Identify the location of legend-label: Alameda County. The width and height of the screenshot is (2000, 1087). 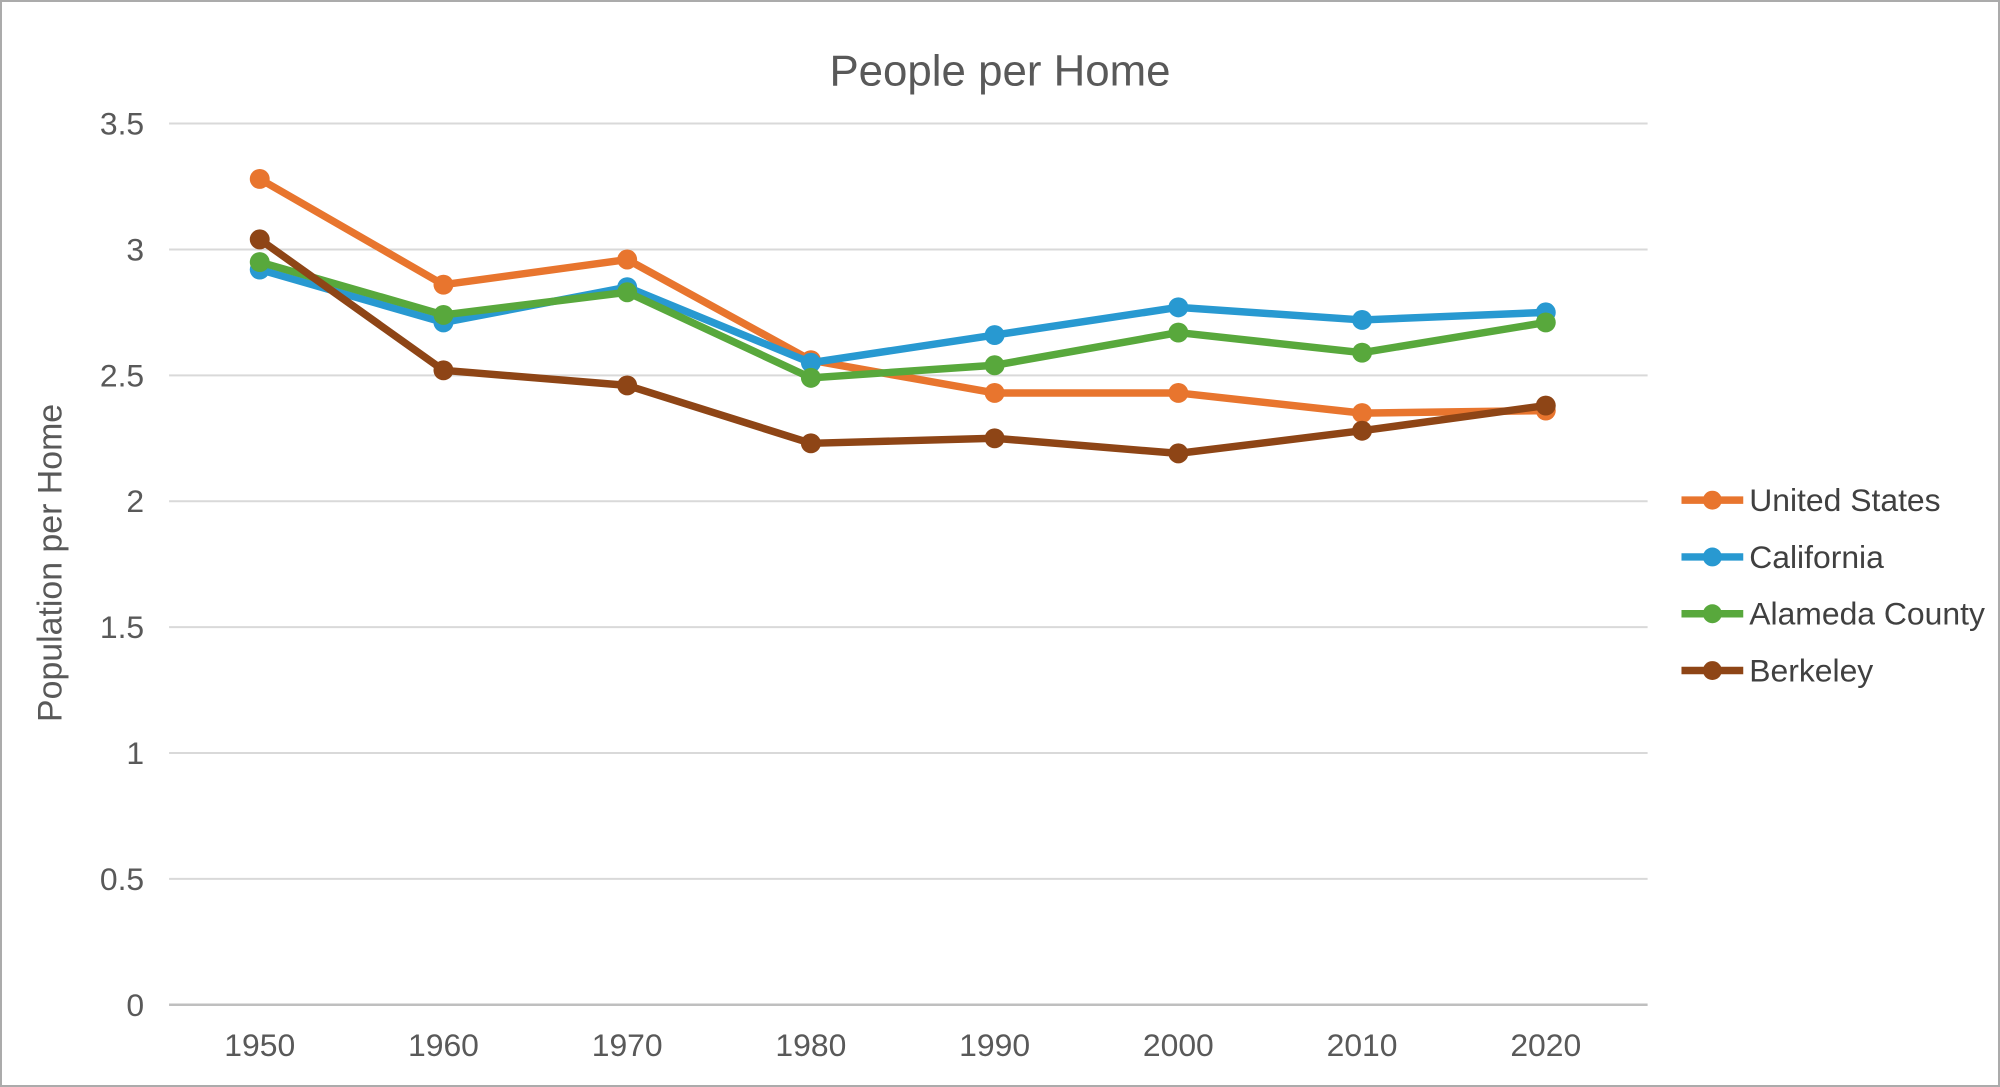
(1867, 614).